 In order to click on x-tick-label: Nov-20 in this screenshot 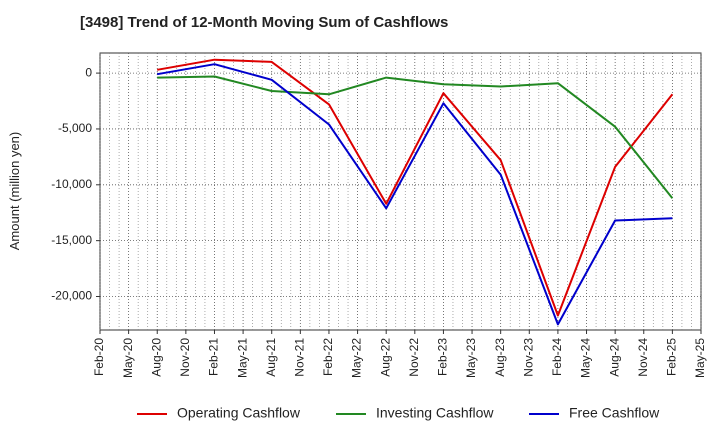, I will do `click(185, 357)`.